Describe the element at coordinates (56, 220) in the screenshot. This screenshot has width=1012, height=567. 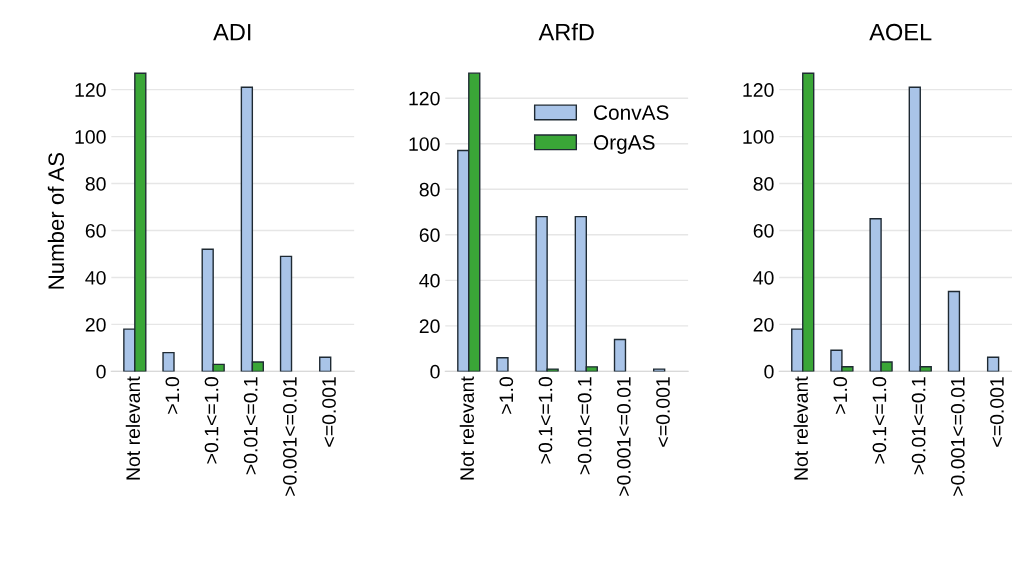
I see `y-axis-title: Number of AS` at that location.